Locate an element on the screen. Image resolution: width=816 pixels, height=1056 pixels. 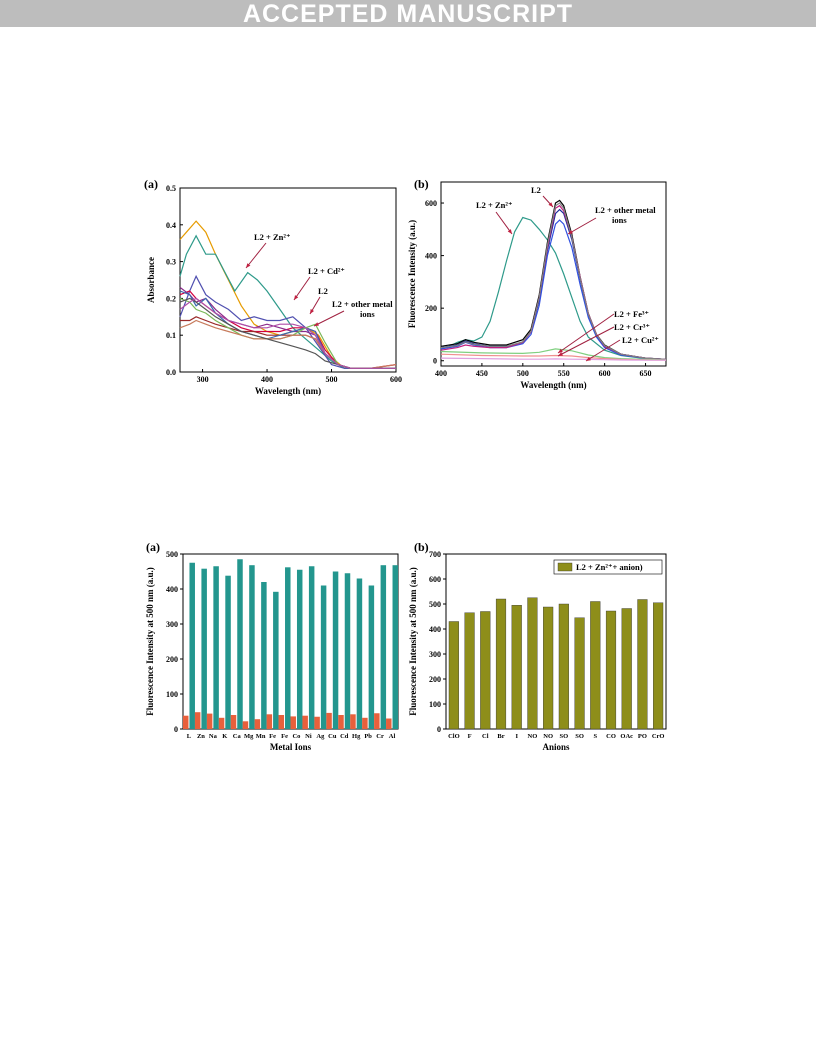
y-tick-label: 300 is located at coordinates (172, 624).